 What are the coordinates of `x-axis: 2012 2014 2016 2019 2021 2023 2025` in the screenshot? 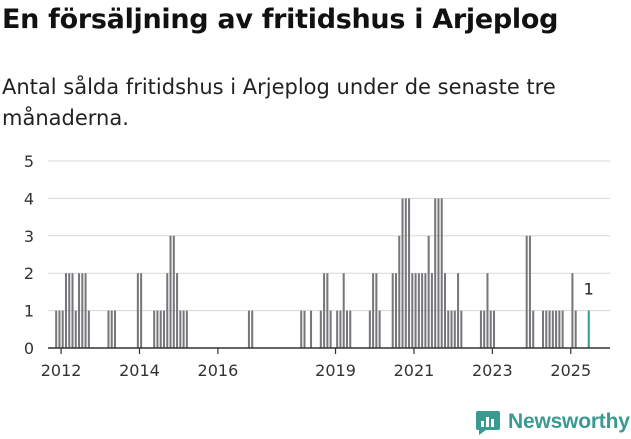 It's located at (325, 363).